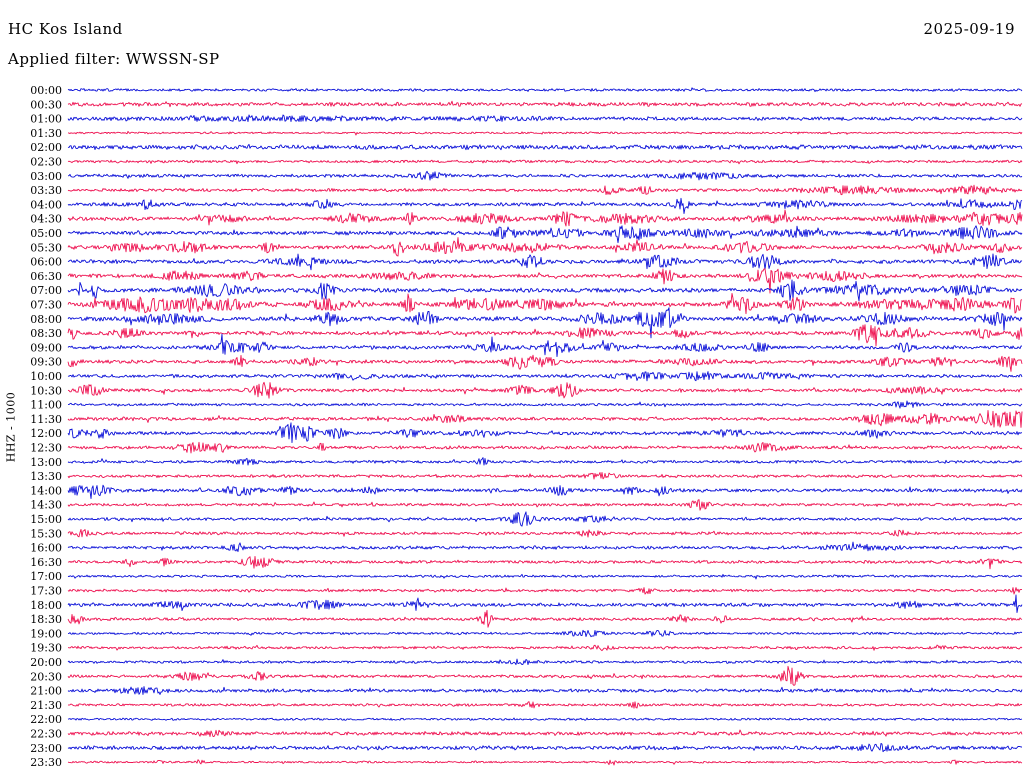 The width and height of the screenshot is (1024, 780). I want to click on time-label: 09:30, so click(46, 362).